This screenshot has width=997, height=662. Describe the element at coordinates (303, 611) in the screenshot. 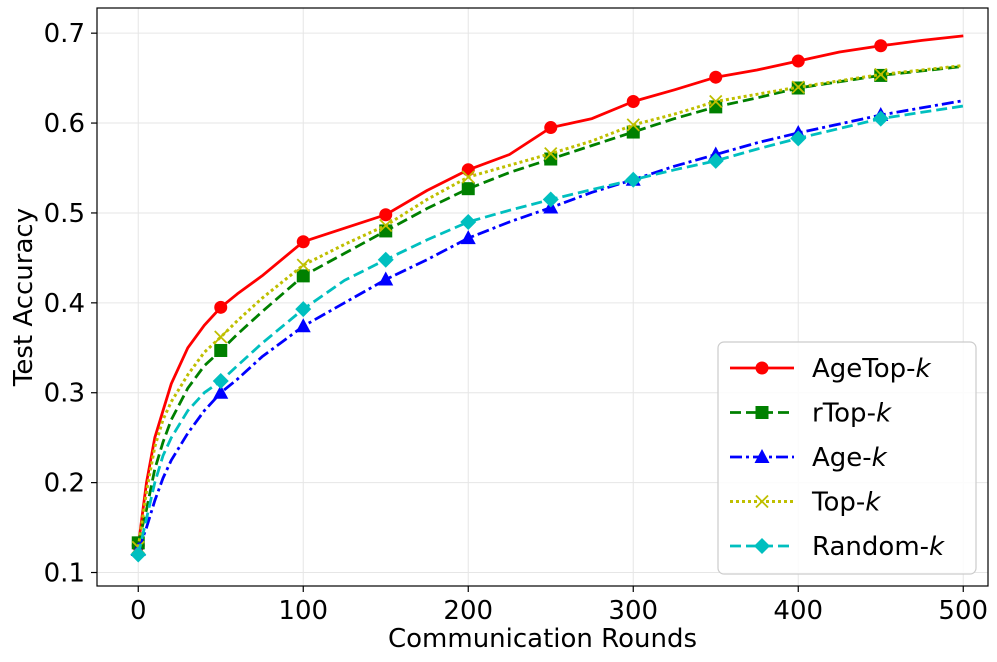

I see `x-tick-label: 100` at that location.